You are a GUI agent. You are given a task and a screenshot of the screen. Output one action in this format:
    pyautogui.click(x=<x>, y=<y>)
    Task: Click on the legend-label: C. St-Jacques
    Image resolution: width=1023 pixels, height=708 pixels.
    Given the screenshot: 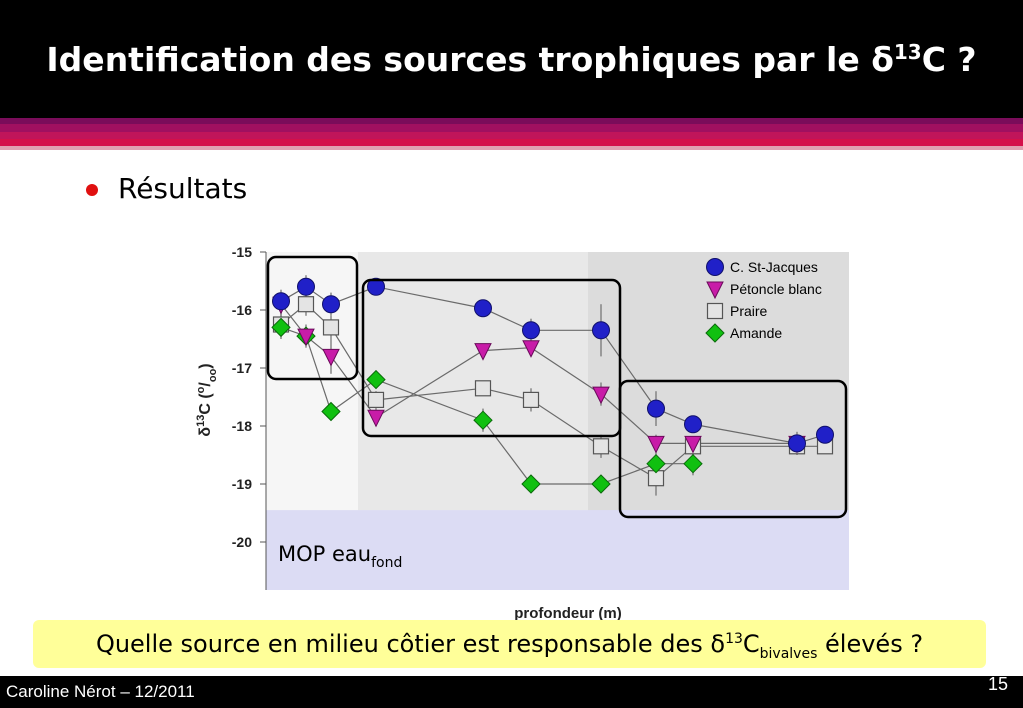 What is the action you would take?
    pyautogui.click(x=774, y=267)
    